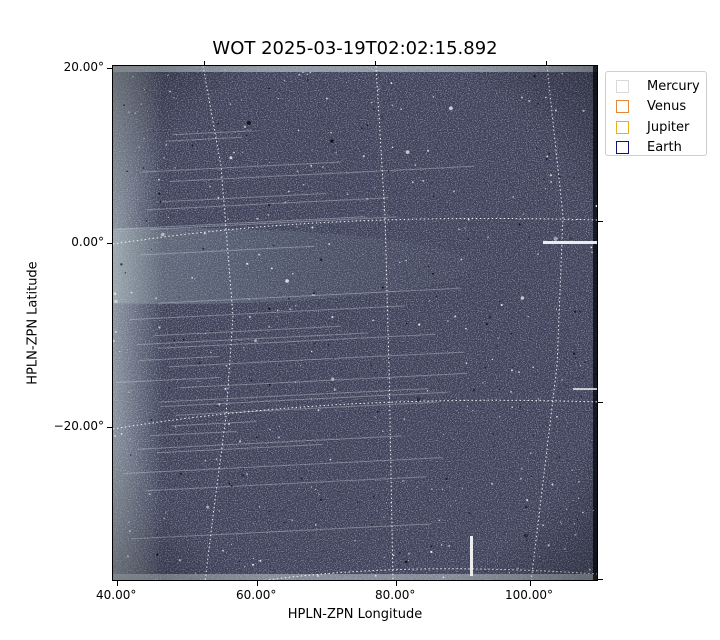 The height and width of the screenshot is (640, 720). What do you see at coordinates (667, 107) in the screenshot?
I see `legend-label: Venus` at bounding box center [667, 107].